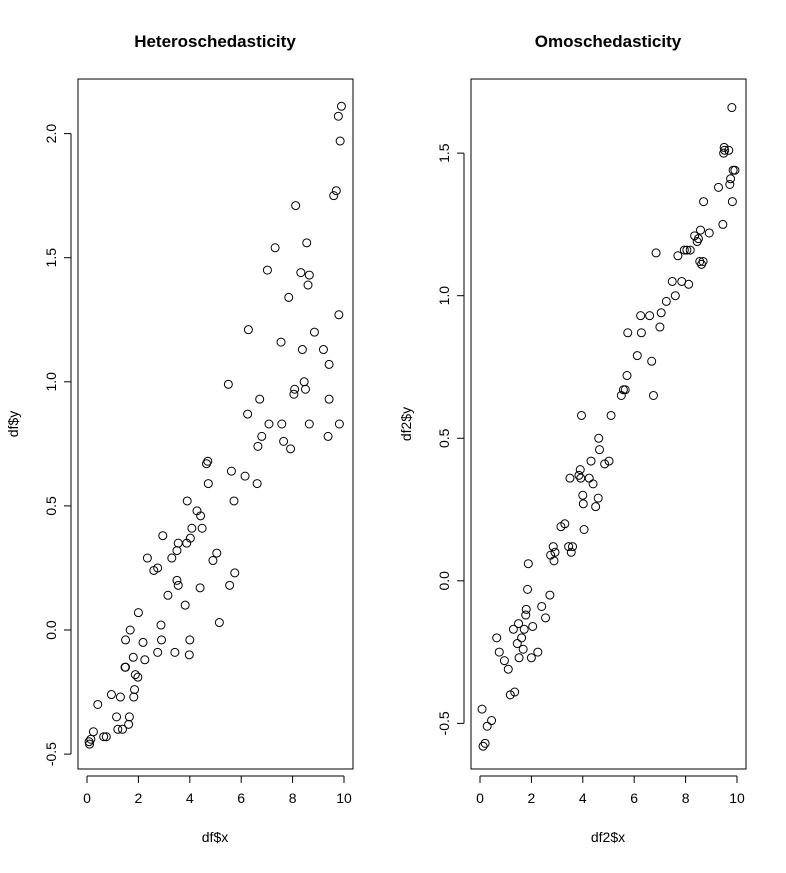 The width and height of the screenshot is (786, 873). Describe the element at coordinates (406, 424) in the screenshot. I see `y-axis-label: df2$y` at that location.